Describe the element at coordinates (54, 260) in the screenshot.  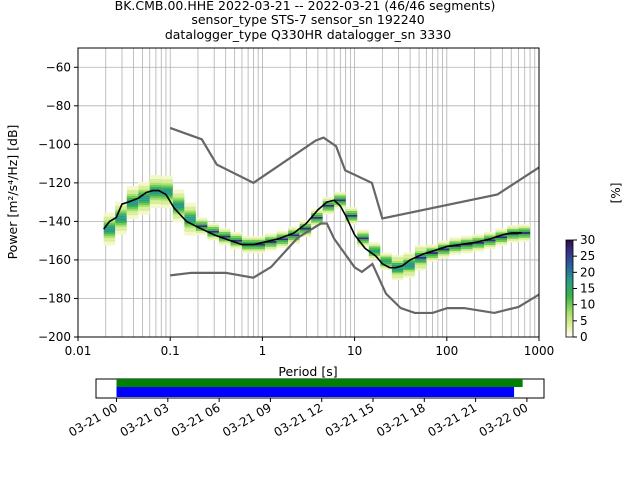
I see `y-tick-label: −160` at that location.